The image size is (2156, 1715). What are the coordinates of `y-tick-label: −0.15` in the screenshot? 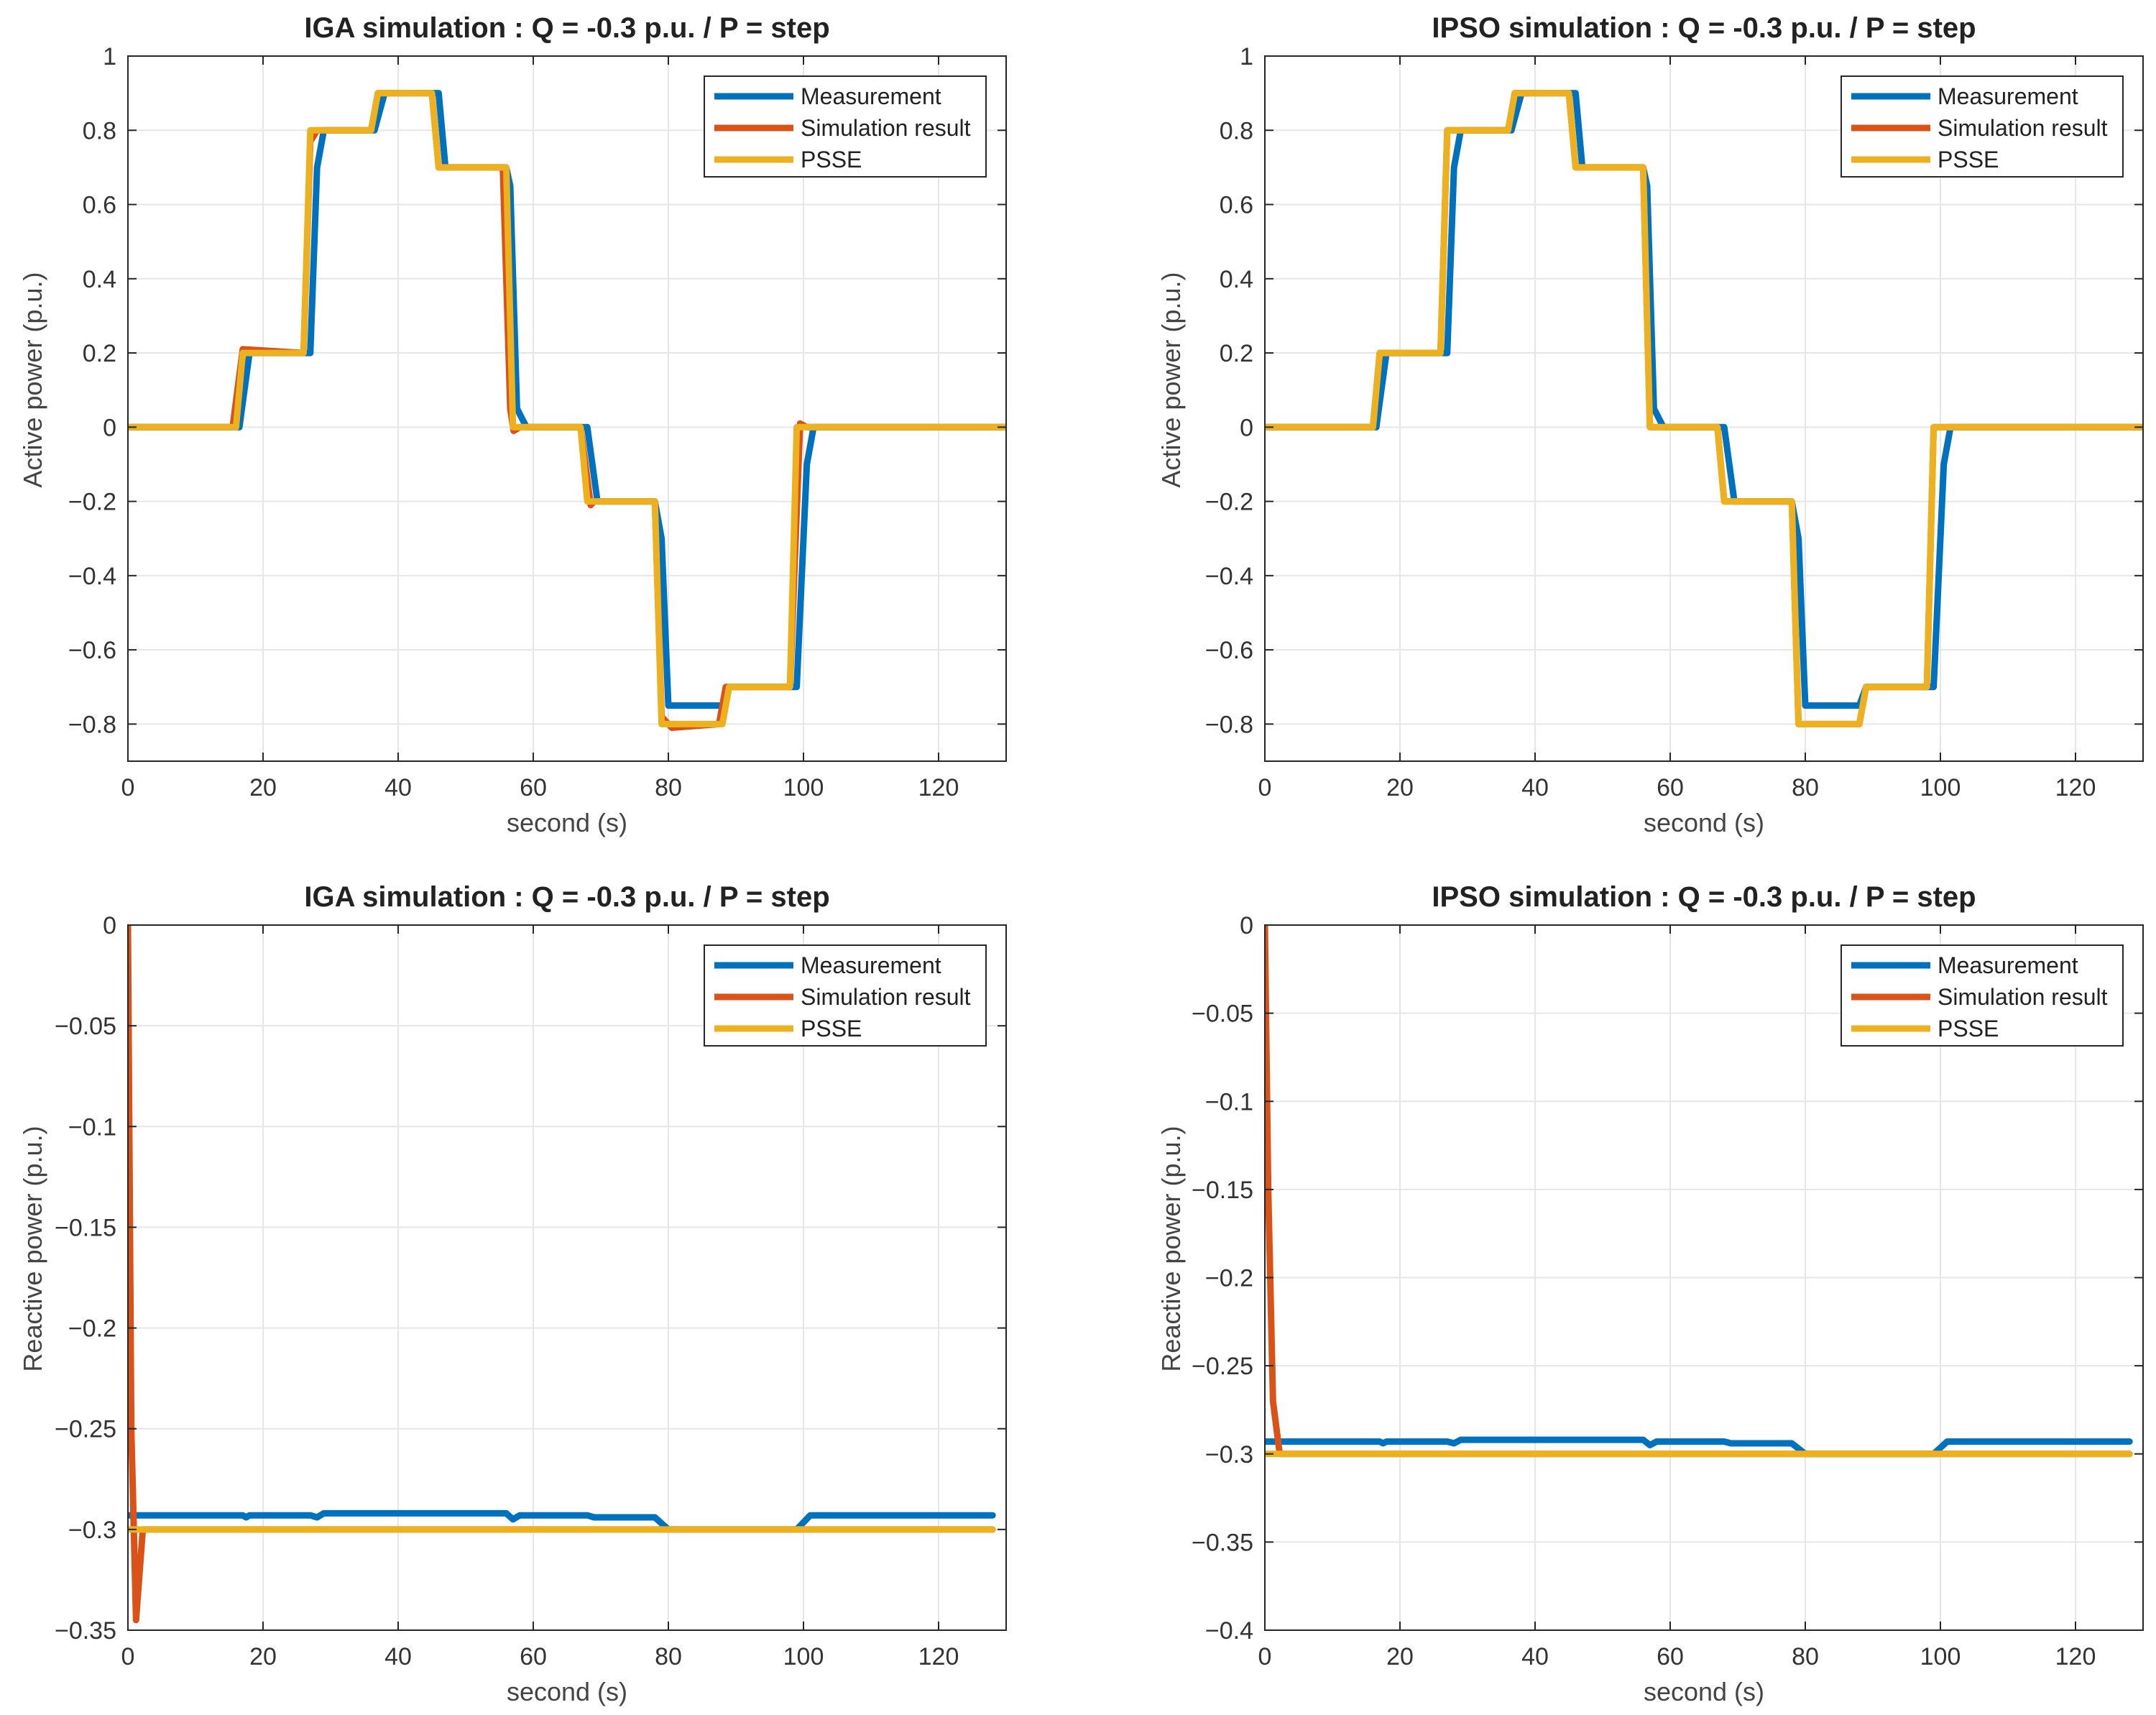 It's located at (85, 1228).